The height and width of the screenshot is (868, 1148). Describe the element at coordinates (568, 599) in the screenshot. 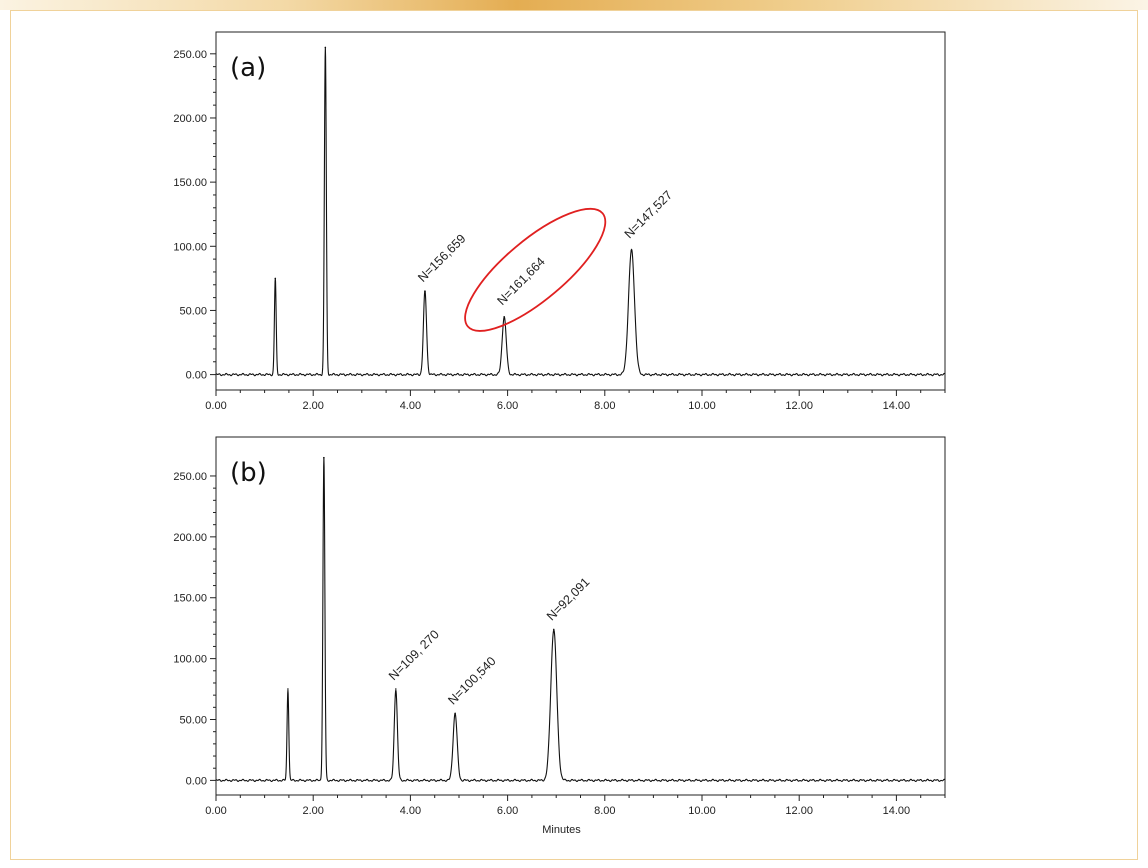

I see `plate-count-label: N=92,091` at that location.